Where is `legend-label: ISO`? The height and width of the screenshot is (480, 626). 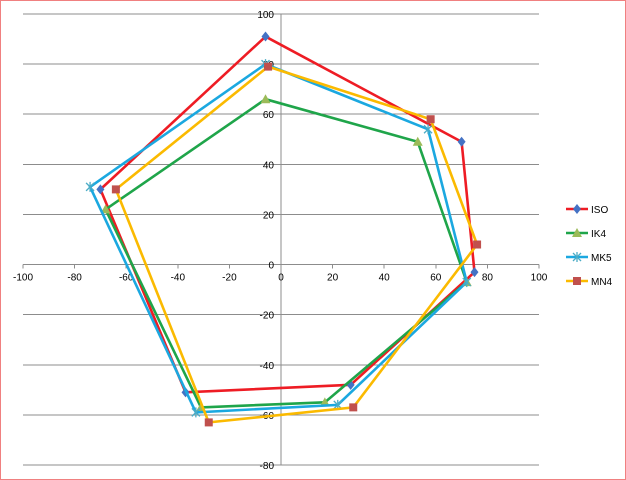
legend-label: ISO is located at coordinates (599, 210).